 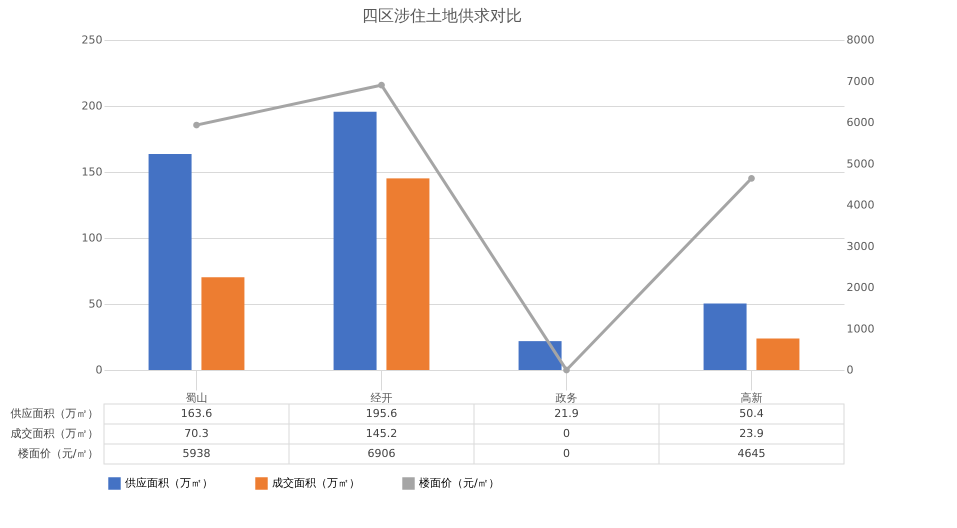 I want to click on y2-tick-label: 1000, so click(x=860, y=329).